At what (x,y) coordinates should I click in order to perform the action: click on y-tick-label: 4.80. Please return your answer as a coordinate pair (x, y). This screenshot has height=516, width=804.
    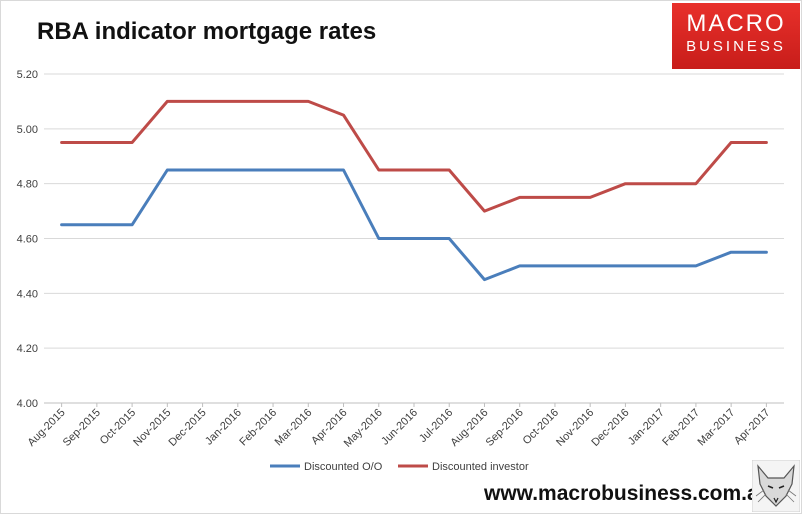
    Looking at the image, I should click on (27, 185).